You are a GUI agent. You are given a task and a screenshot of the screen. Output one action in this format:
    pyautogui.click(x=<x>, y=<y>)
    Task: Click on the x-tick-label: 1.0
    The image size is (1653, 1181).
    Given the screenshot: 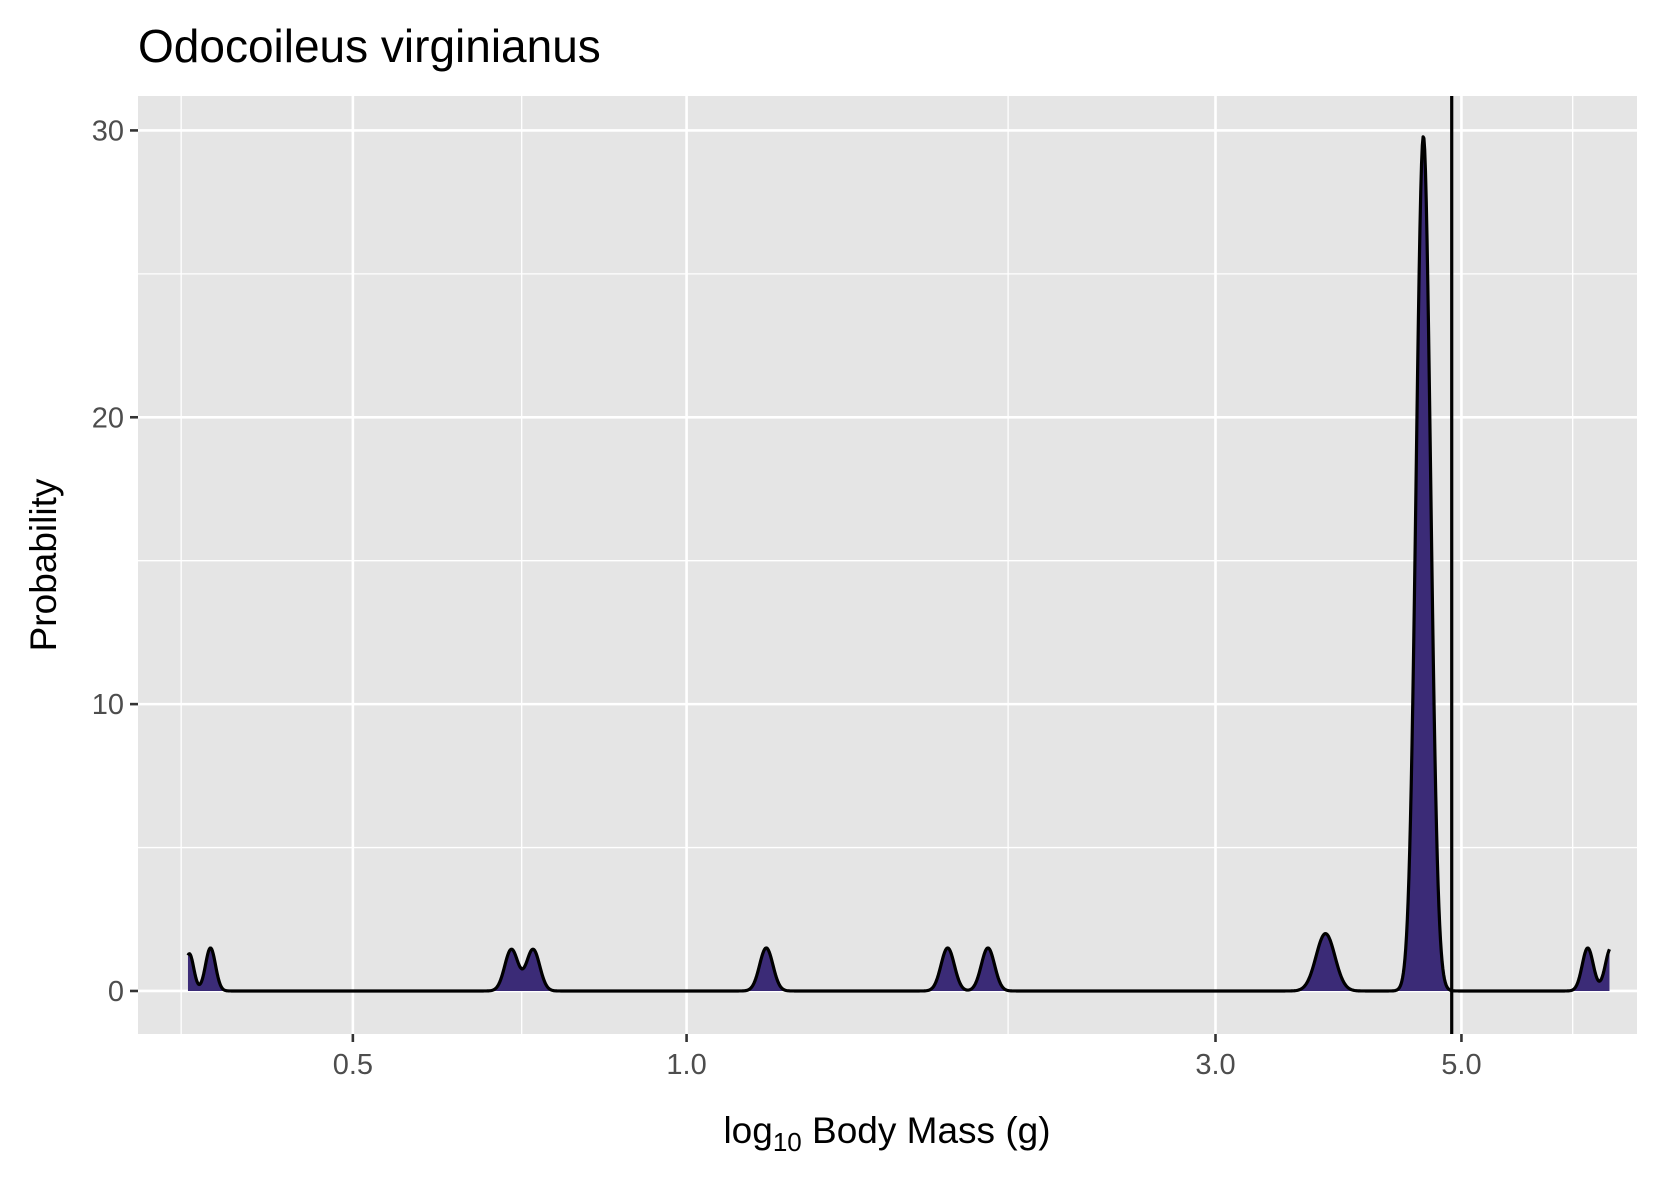 What is the action you would take?
    pyautogui.click(x=686, y=1065)
    